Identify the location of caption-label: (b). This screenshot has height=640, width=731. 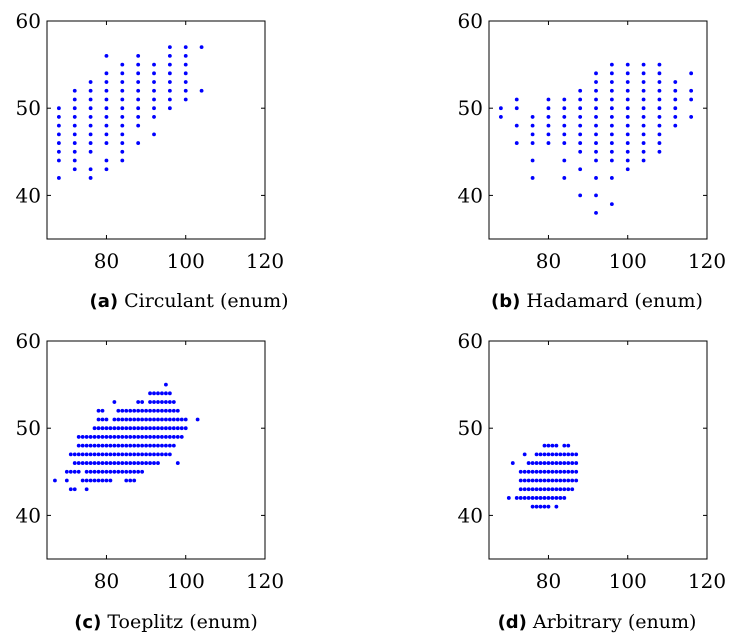
(505, 301).